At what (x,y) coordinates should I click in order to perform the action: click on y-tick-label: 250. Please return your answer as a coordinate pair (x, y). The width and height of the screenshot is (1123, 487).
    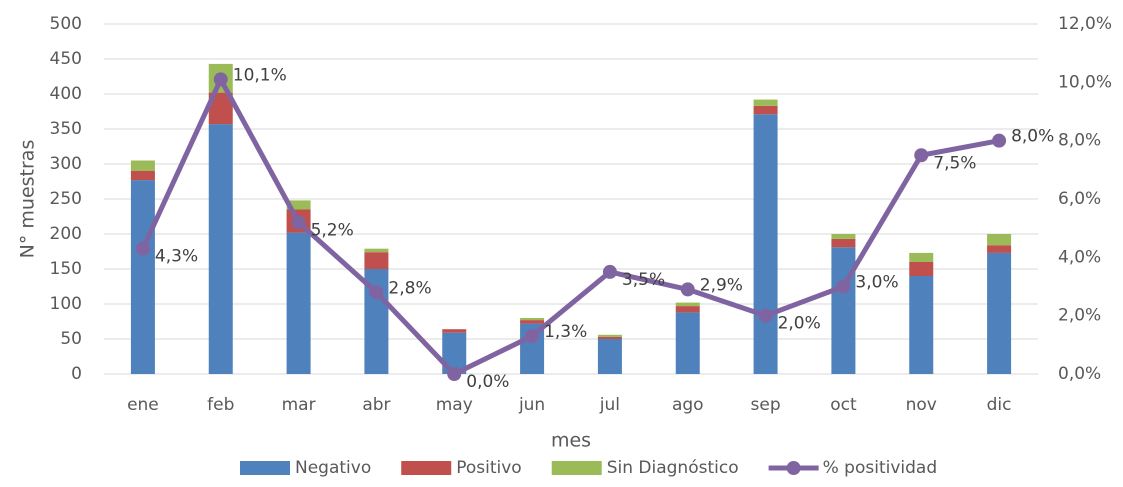
    Looking at the image, I should click on (66, 199).